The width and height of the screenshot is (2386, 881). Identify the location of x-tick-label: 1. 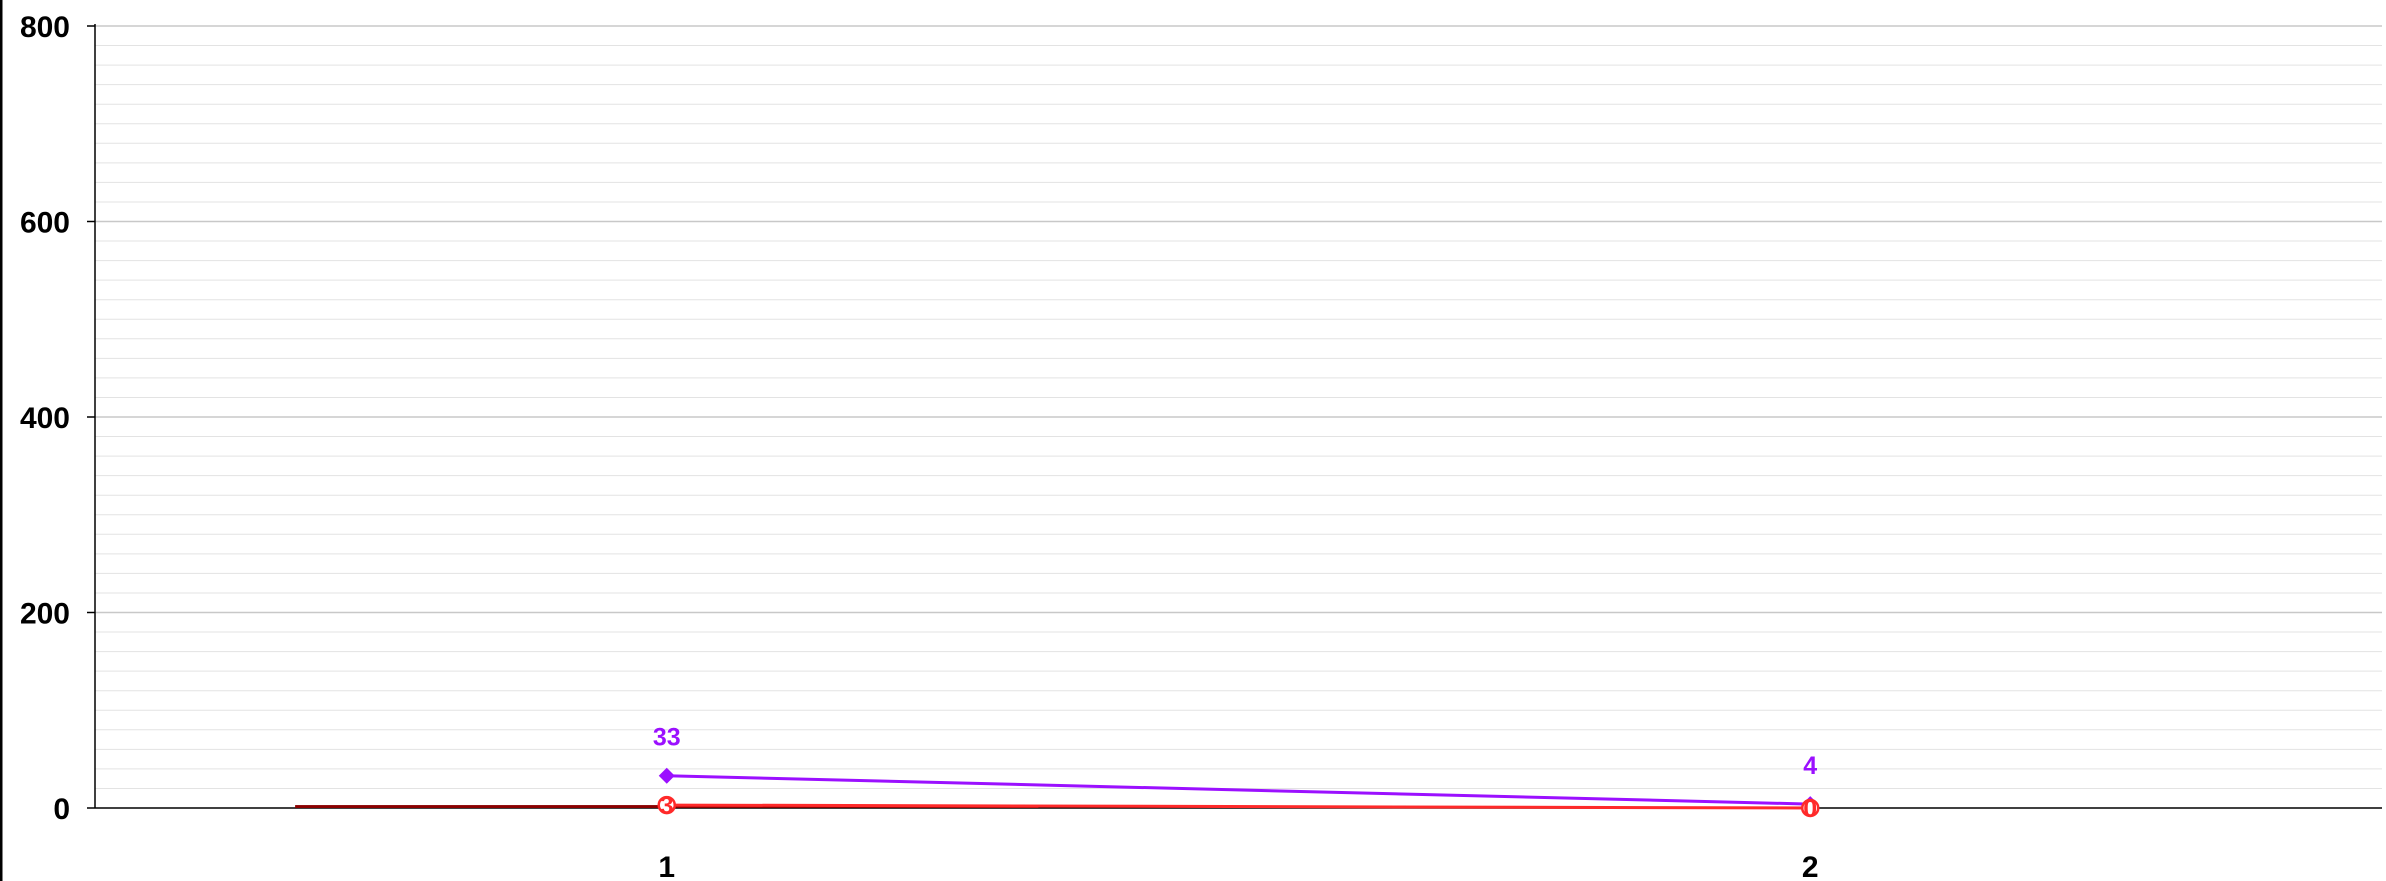
(666, 866).